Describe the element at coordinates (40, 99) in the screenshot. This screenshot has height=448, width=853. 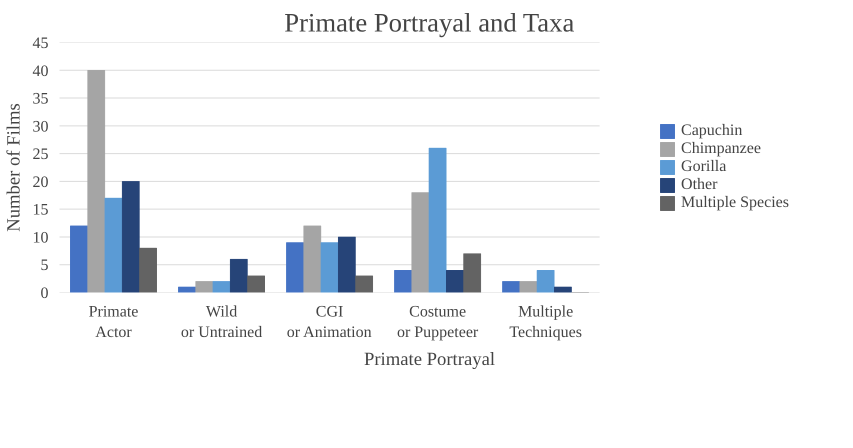
I see `y-tick-label: 35` at that location.